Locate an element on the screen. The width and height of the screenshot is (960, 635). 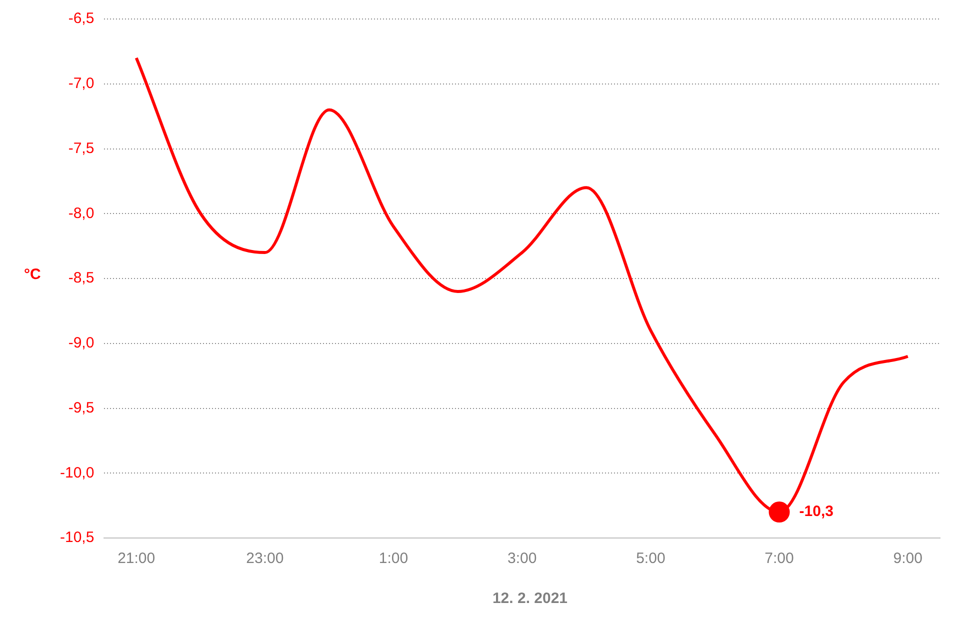
y-tick-label: -9,0 is located at coordinates (81, 343).